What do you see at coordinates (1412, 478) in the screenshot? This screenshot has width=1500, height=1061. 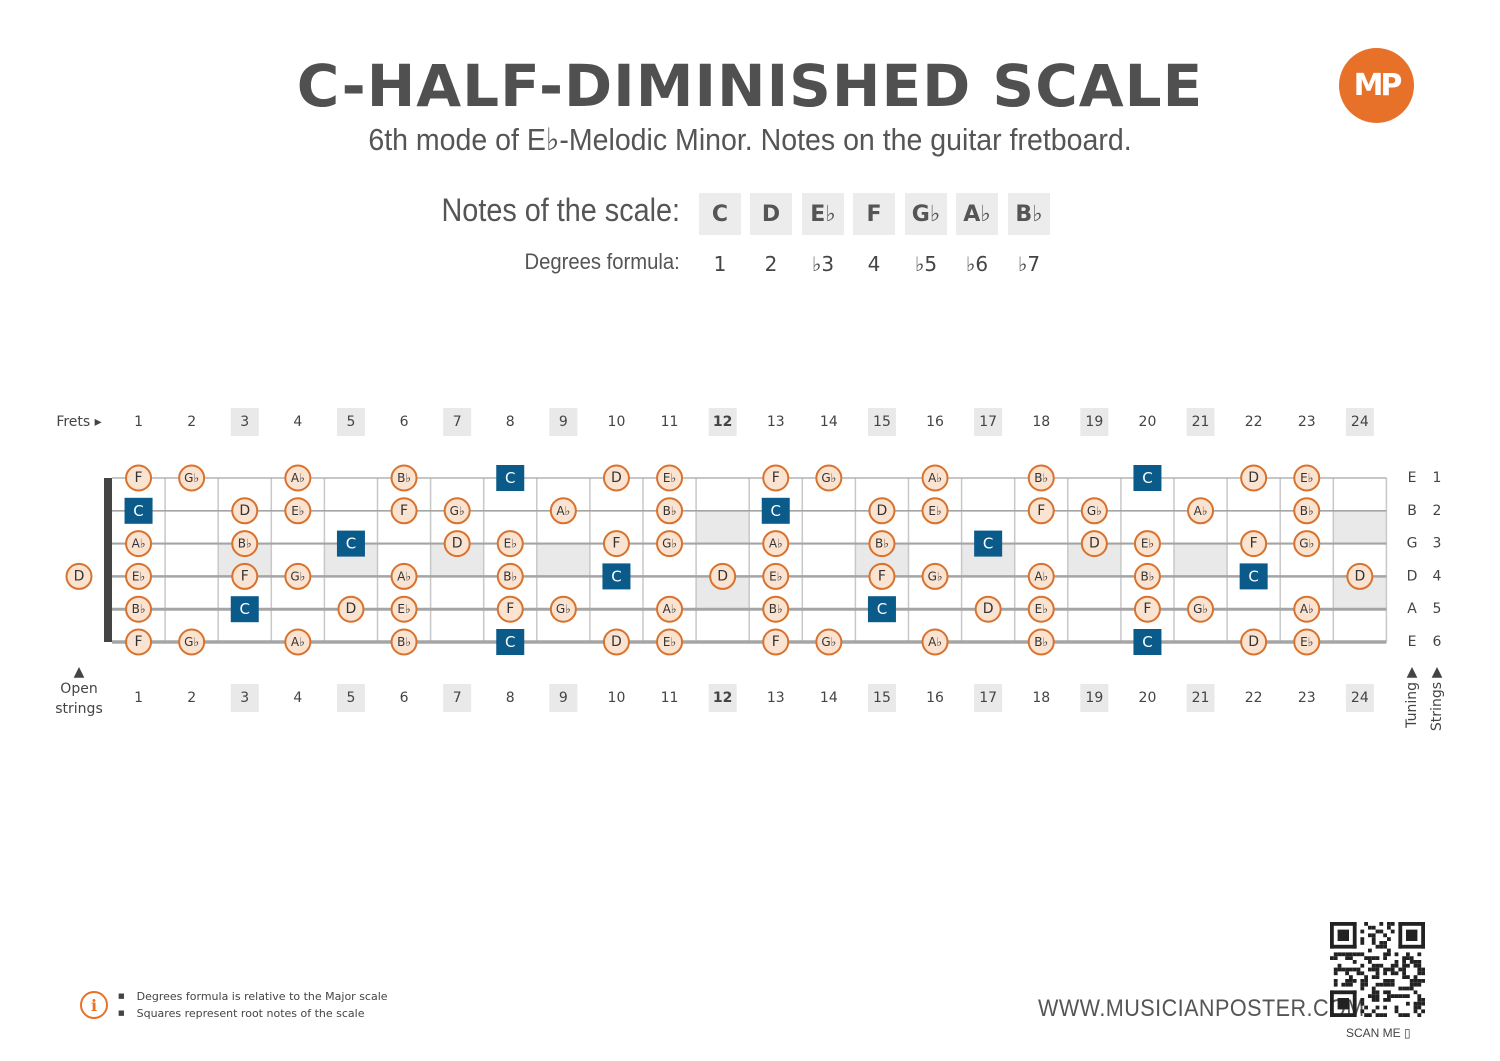 I see `string-tuning: E` at bounding box center [1412, 478].